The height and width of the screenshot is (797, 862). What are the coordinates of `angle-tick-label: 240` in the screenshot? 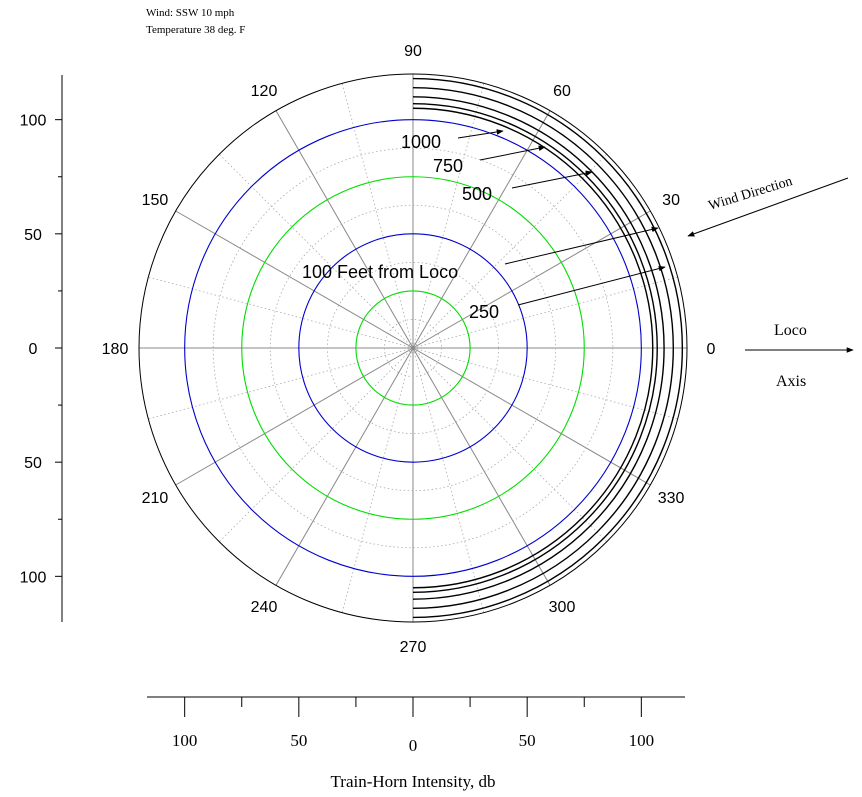 It's located at (264, 607).